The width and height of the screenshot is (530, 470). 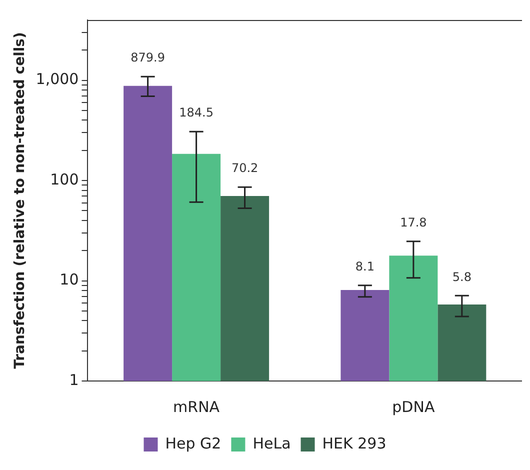 What do you see at coordinates (193, 443) in the screenshot?
I see `legend-label: Hep G2` at bounding box center [193, 443].